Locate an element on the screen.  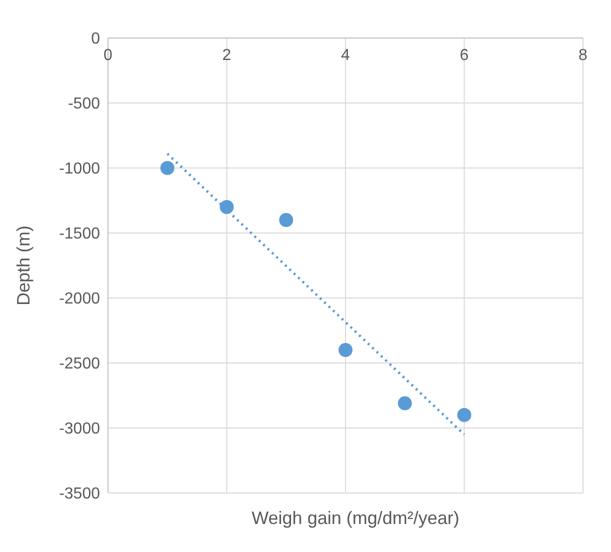
y-tick-label: 0 is located at coordinates (95, 39).